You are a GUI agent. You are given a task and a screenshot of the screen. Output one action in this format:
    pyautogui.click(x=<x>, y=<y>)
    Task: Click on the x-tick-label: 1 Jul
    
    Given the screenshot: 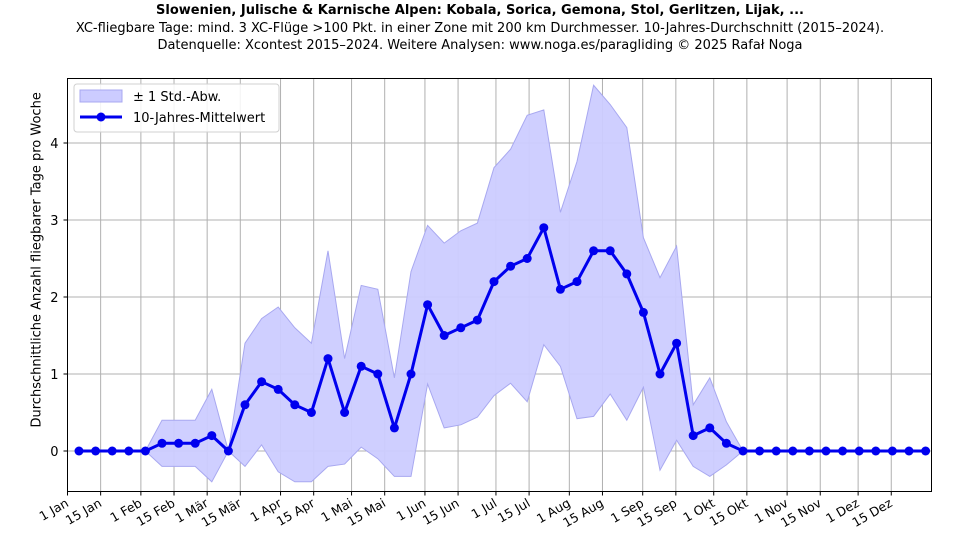 What is the action you would take?
    pyautogui.click(x=484, y=508)
    